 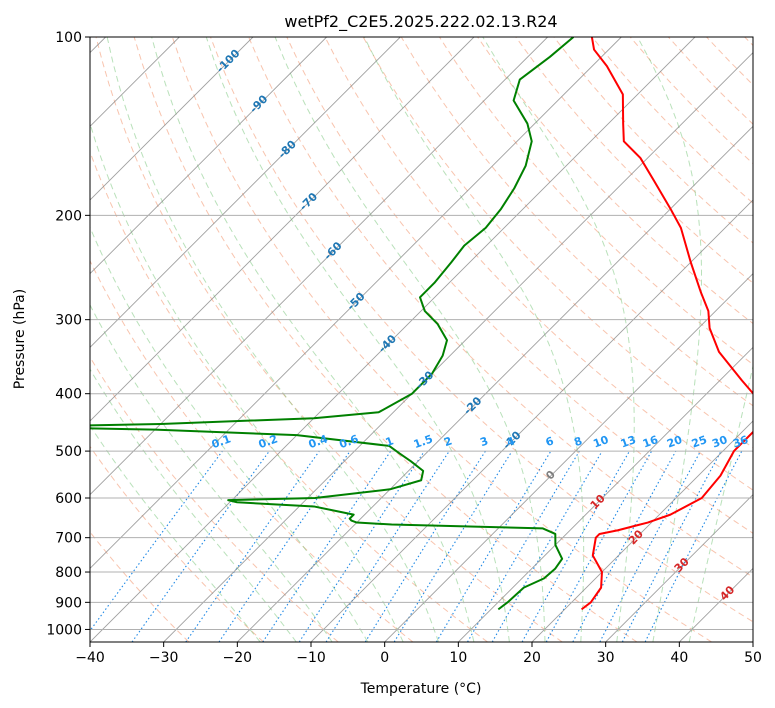 I want to click on x-tick-label: −40, so click(x=90, y=658).